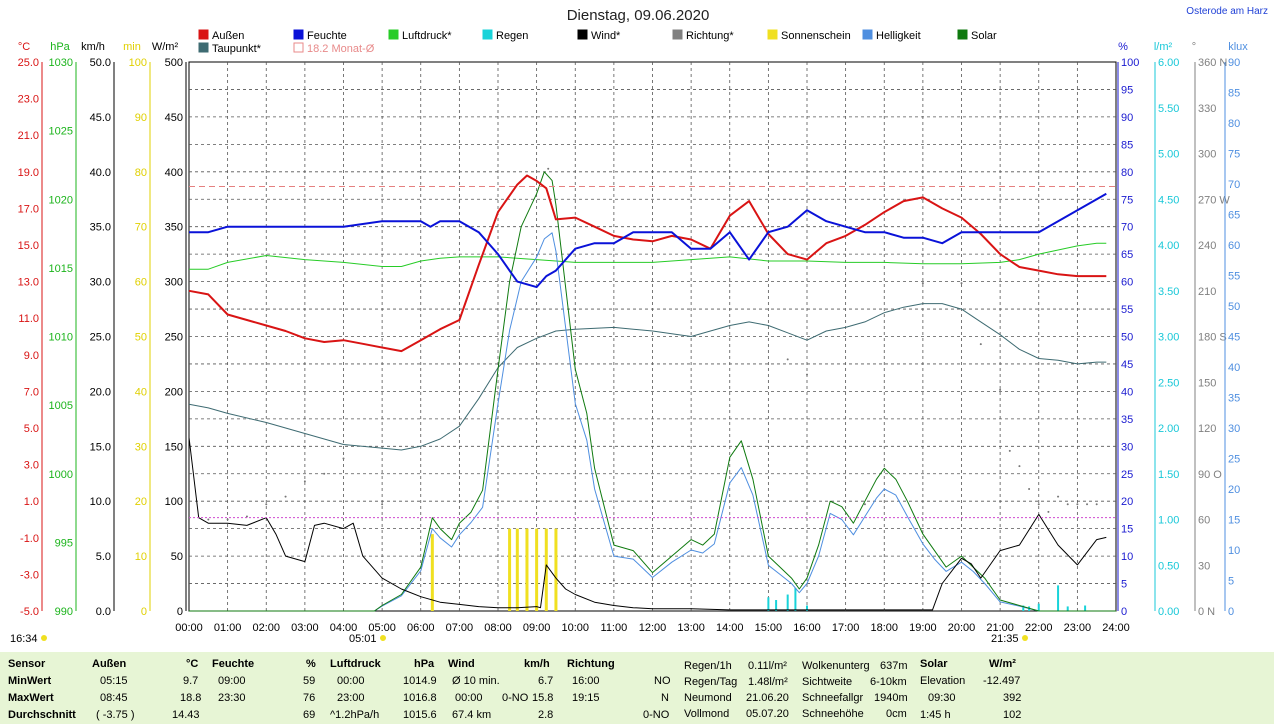 This screenshot has width=1274, height=724. I want to click on sunrise-label: 05:01, so click(363, 639).